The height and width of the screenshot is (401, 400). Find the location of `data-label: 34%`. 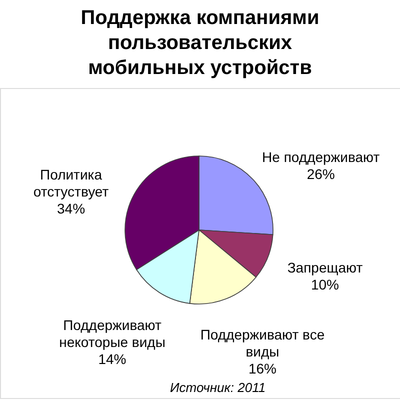

data-label: 34% is located at coordinates (71, 208).